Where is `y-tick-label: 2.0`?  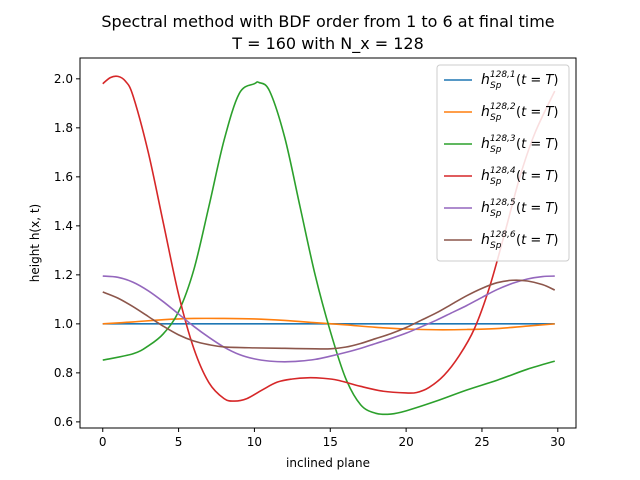 y-tick-label: 2.0 is located at coordinates (63, 79).